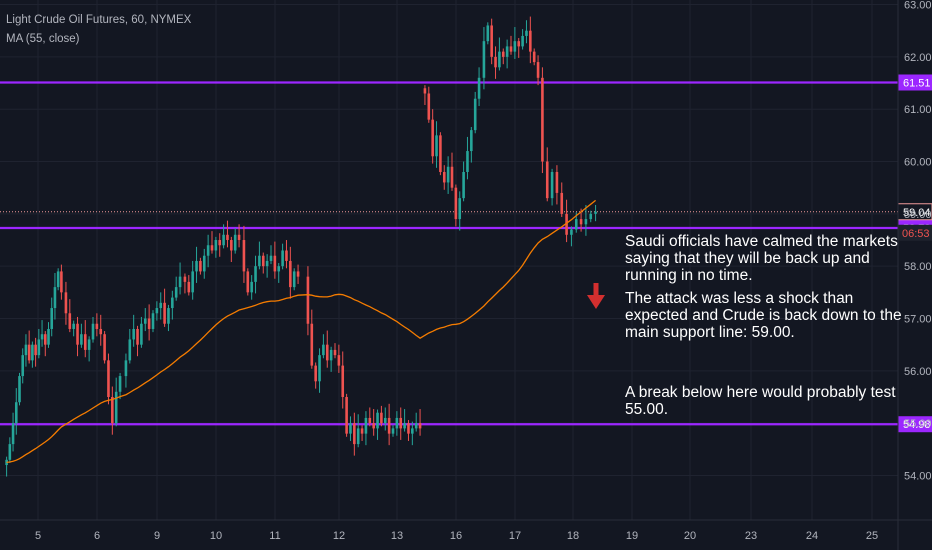 The height and width of the screenshot is (550, 932). I want to click on arrow-head, so click(596, 302).